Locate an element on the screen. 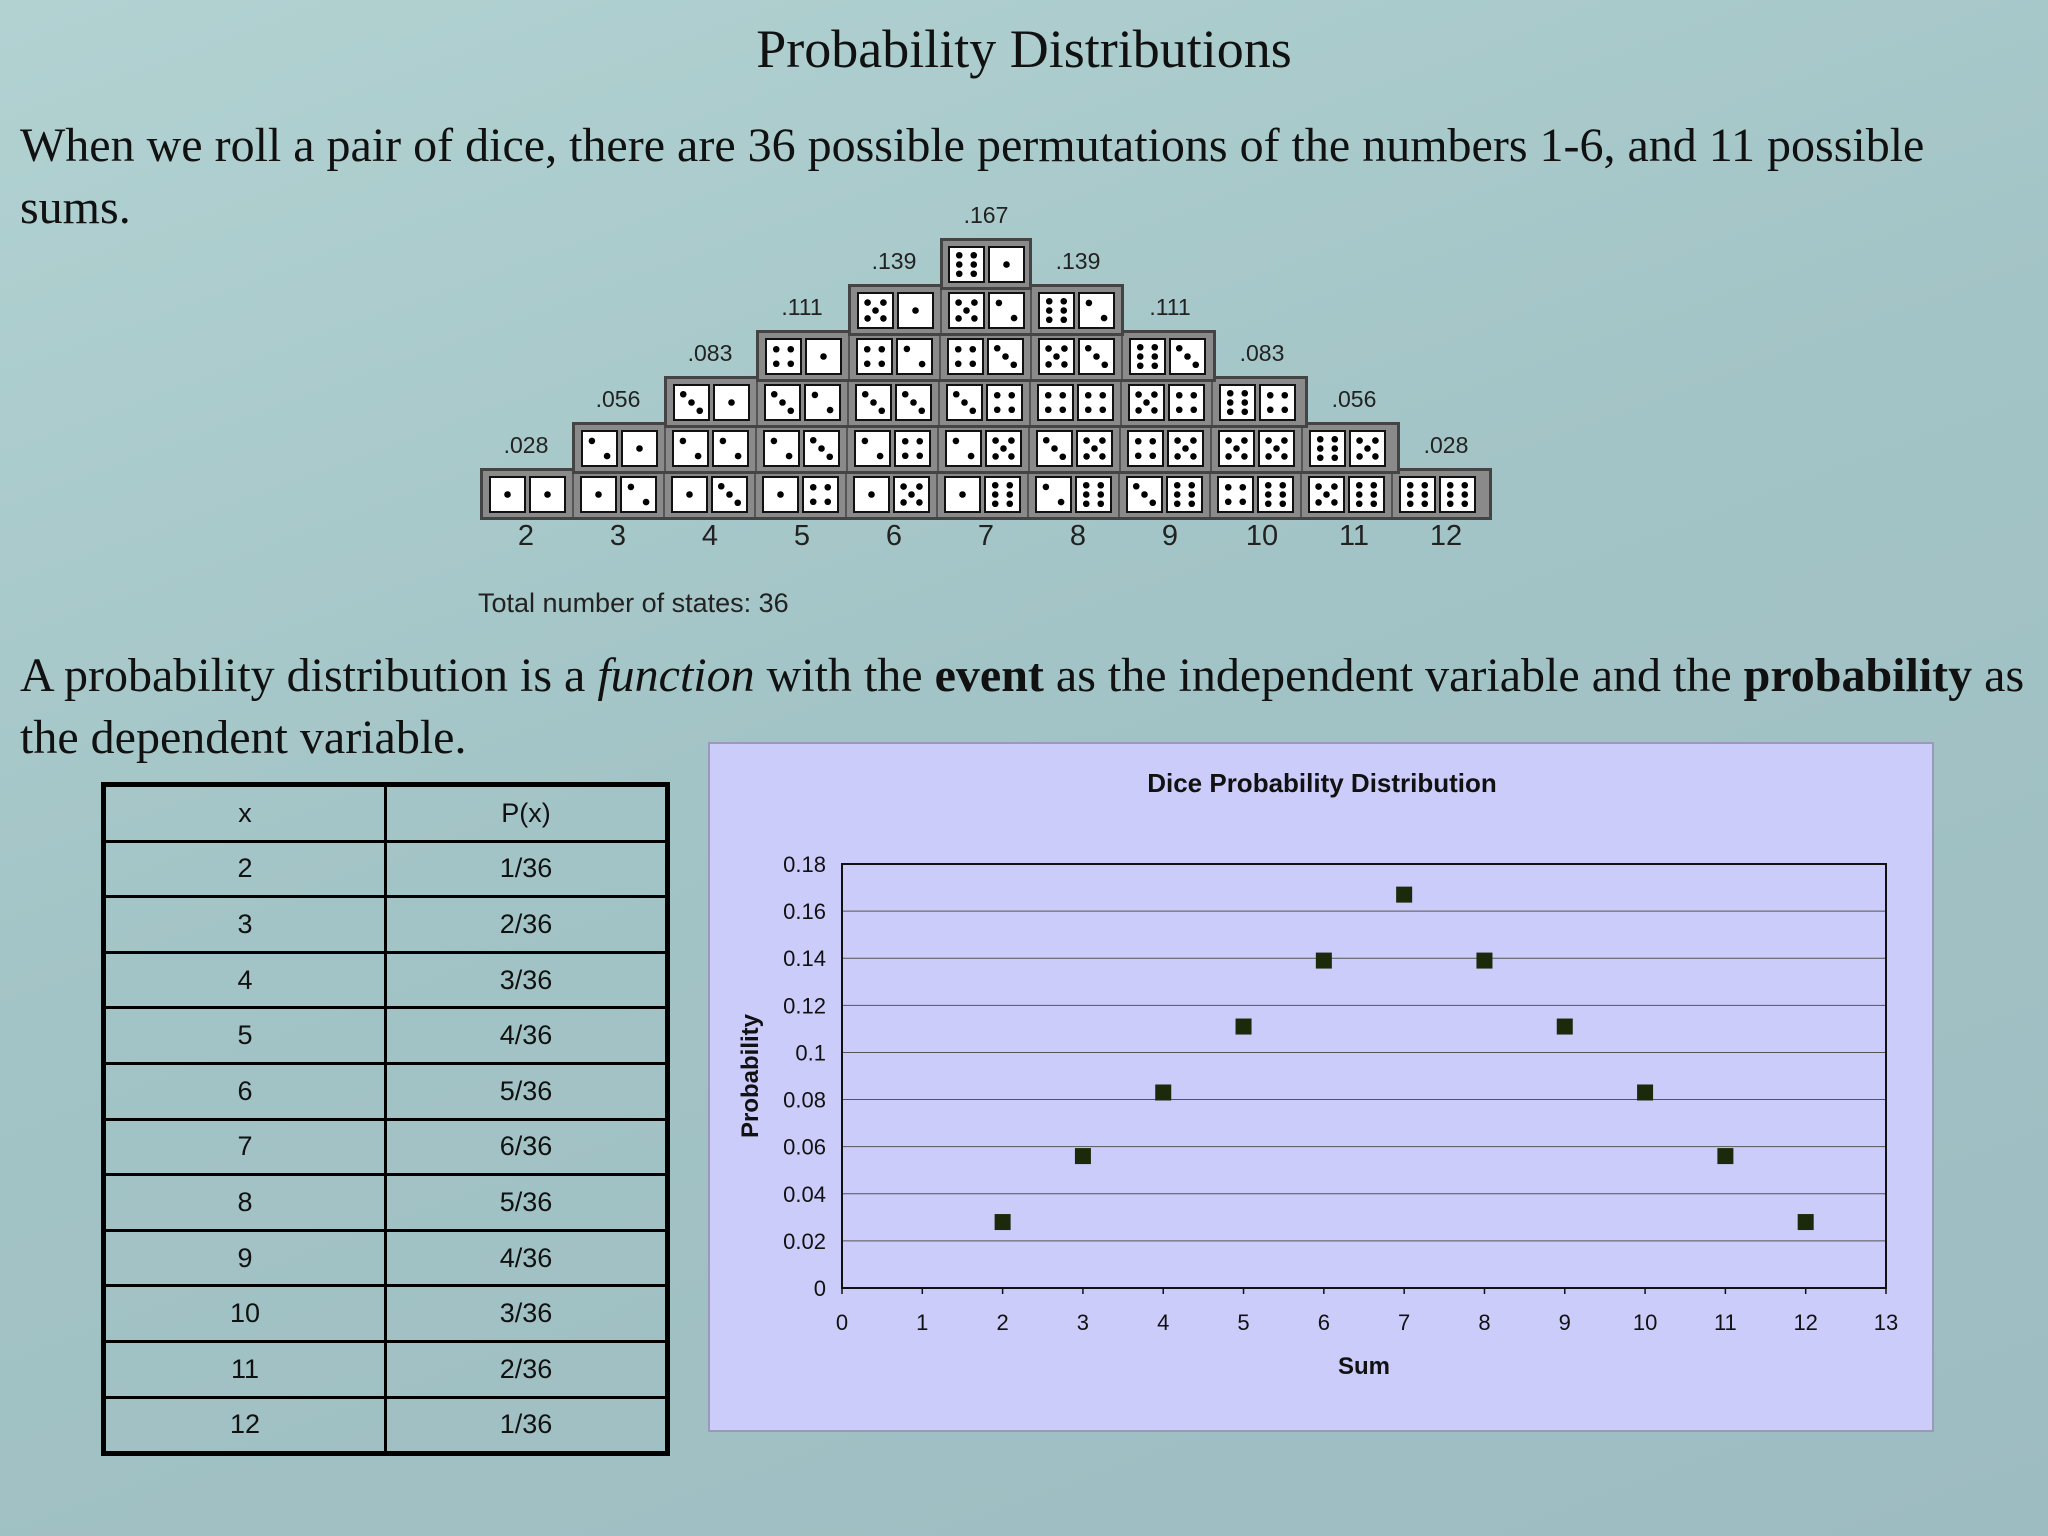 The image size is (2048, 1536). chart-x-tick-label: 9 is located at coordinates (1565, 1322).